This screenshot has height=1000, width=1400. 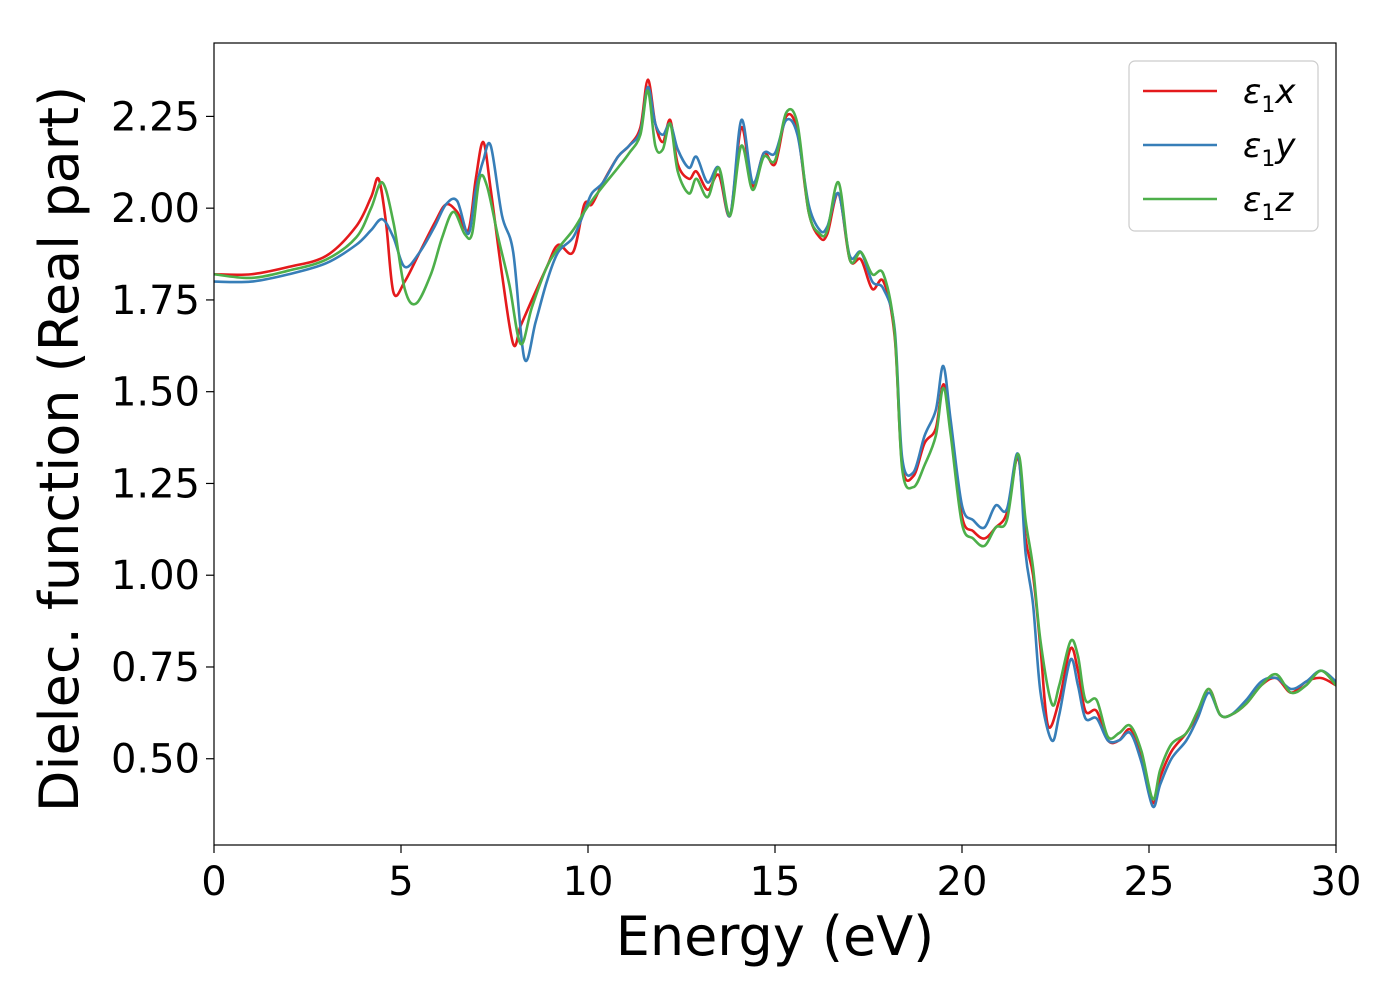 What do you see at coordinates (588, 882) in the screenshot?
I see `x-tick-label: 10` at bounding box center [588, 882].